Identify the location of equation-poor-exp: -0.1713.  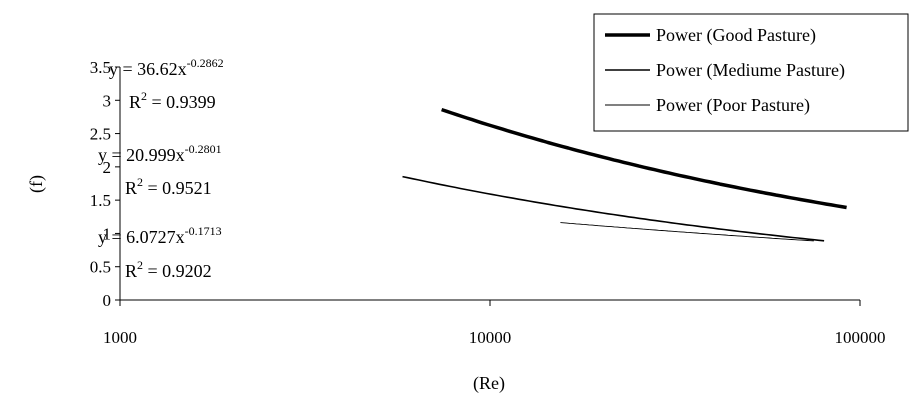
(203, 231).